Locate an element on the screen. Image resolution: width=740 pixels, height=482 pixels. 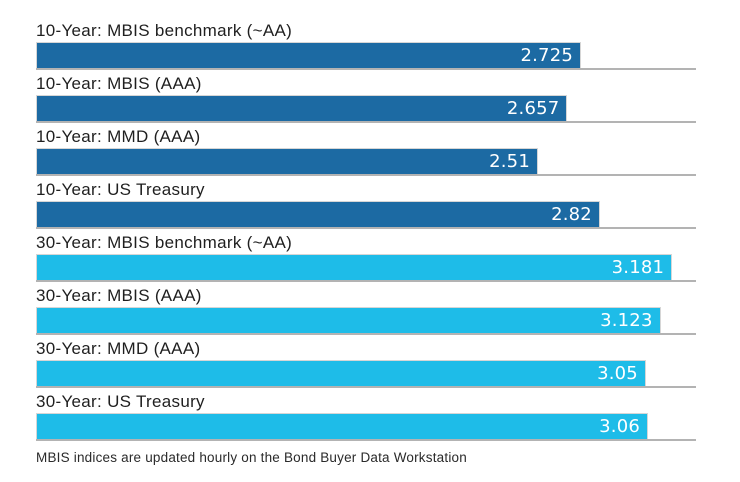
bar-10y-us-treasury: 2.82 is located at coordinates (318, 214).